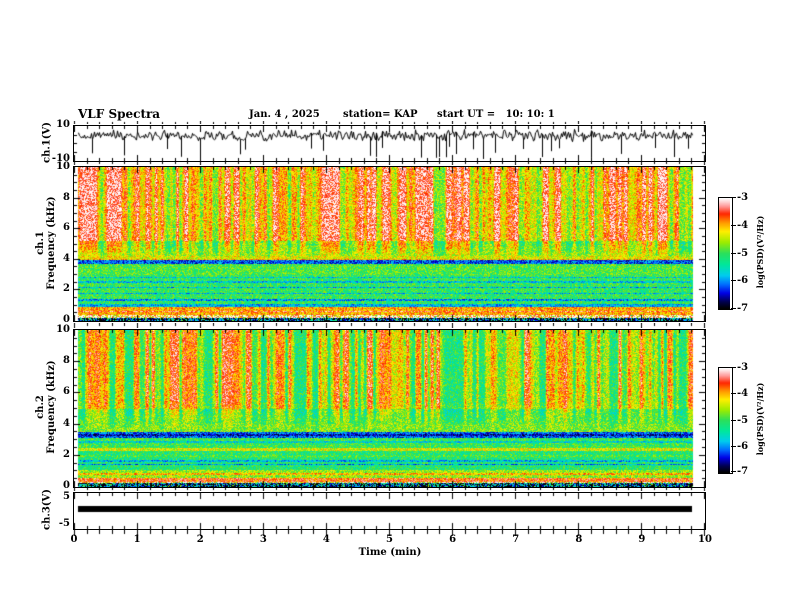 The image size is (792, 612). I want to click on x-tick-label: 3, so click(263, 539).